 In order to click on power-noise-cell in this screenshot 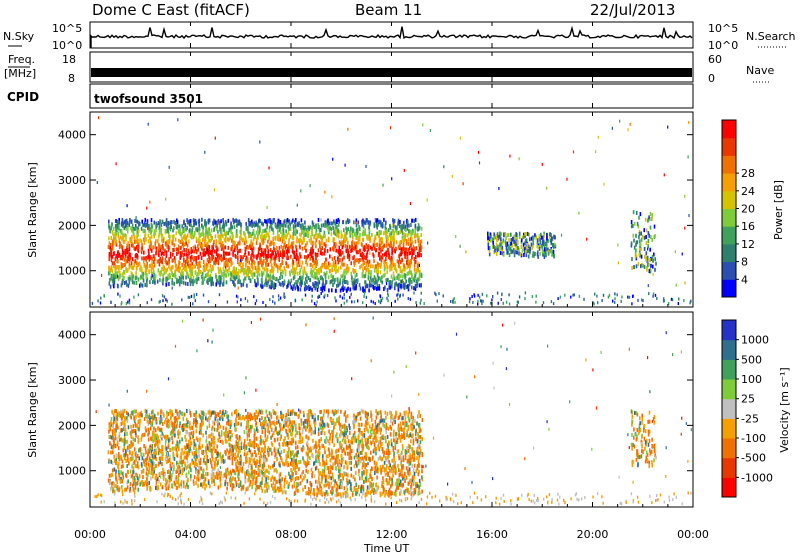, I will do `click(519, 159)`.